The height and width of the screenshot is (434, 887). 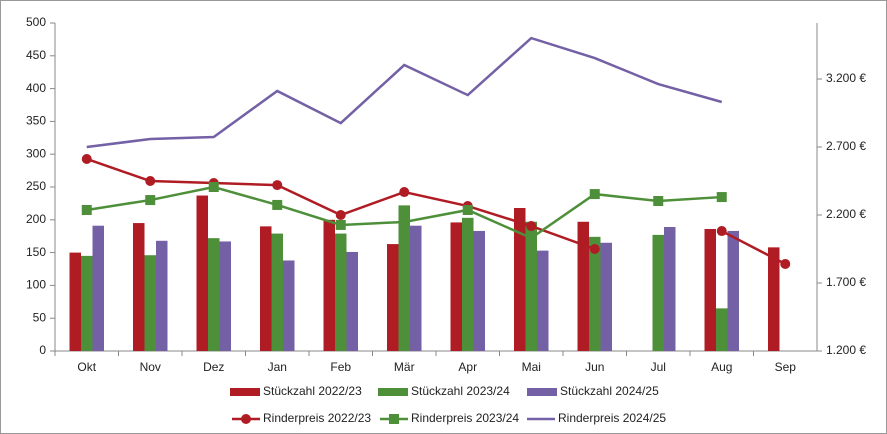 What do you see at coordinates (86, 367) in the screenshot?
I see `x-tick-label: Okt` at bounding box center [86, 367].